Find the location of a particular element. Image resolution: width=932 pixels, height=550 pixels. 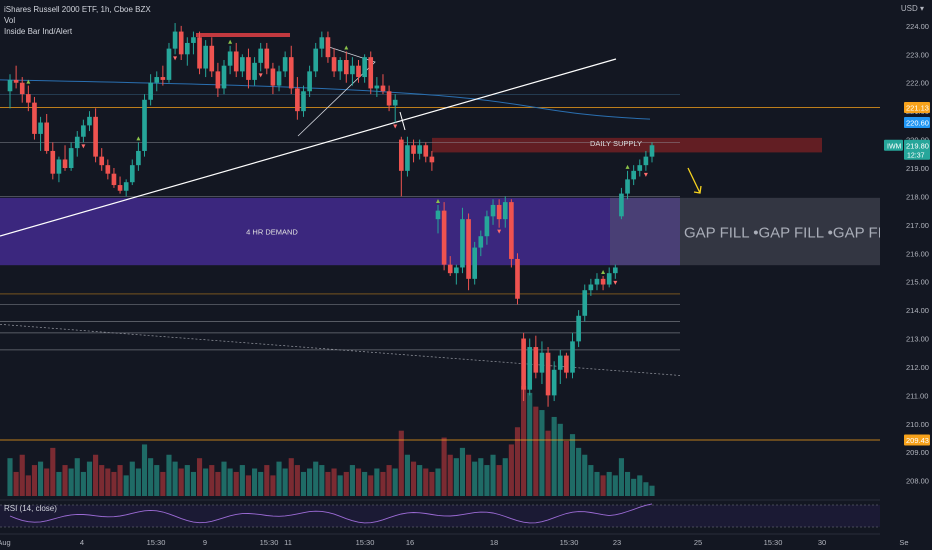

demand-zone is located at coordinates (340, 231).